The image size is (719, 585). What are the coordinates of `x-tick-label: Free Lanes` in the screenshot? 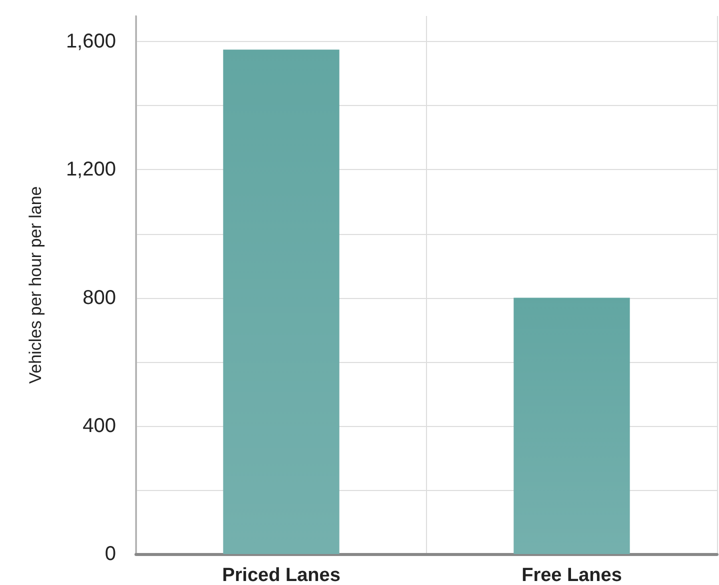 It's located at (572, 575).